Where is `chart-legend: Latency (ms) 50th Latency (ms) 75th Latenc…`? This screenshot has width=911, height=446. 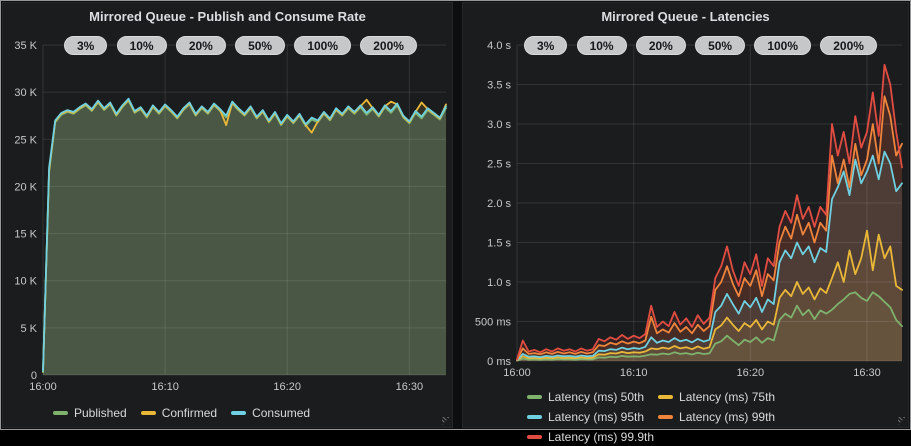 chart-legend: Latency (ms) 50th Latency (ms) 75th Latenc… is located at coordinates (713, 417).